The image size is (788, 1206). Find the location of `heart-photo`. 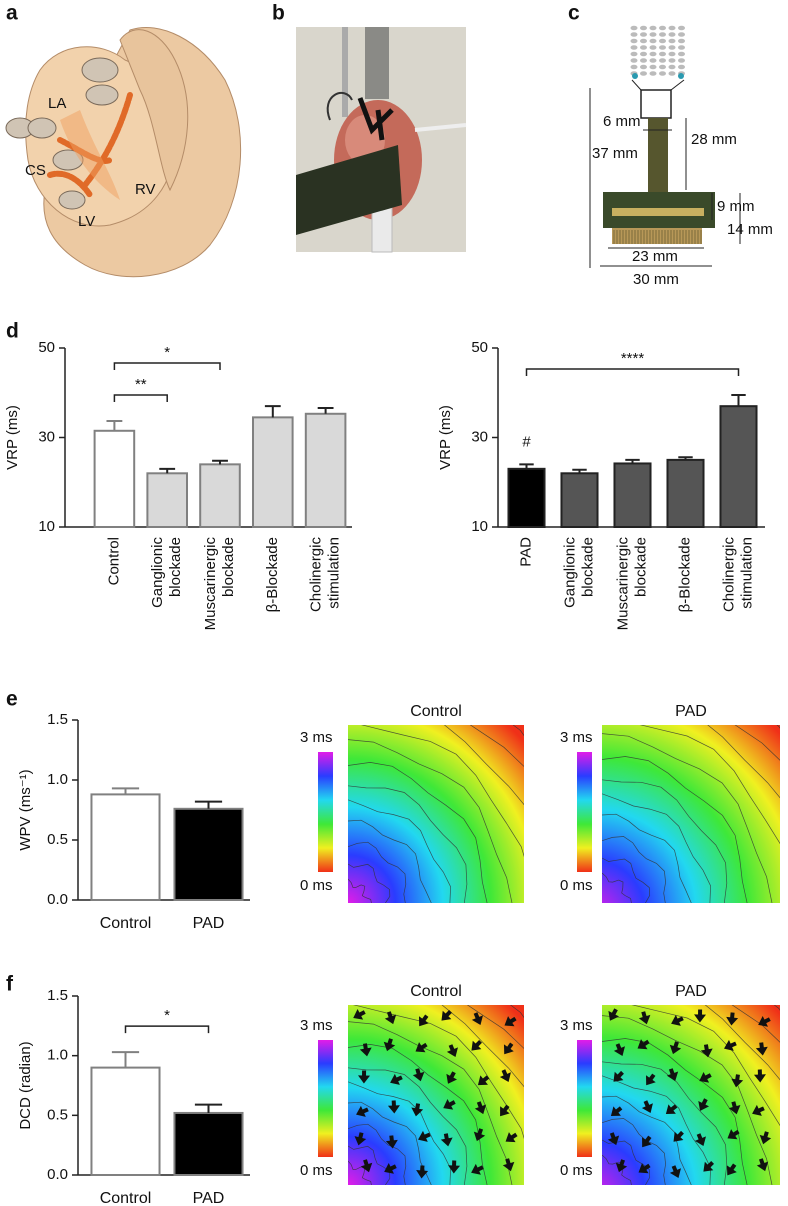

heart-photo is located at coordinates (381, 140).